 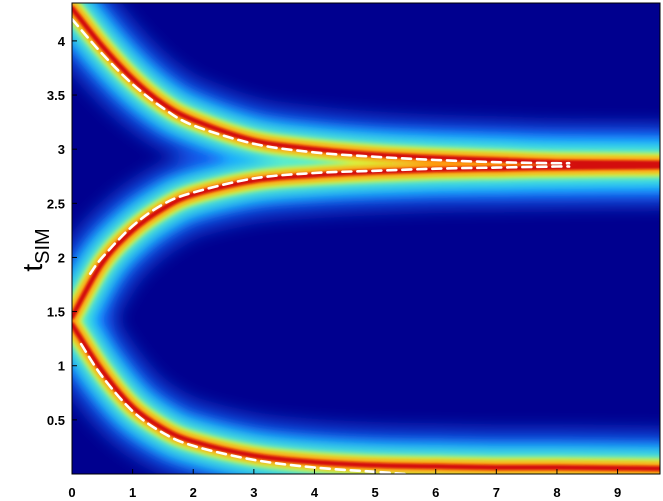 What do you see at coordinates (62, 41) in the screenshot?
I see `y-tick-label: 4` at bounding box center [62, 41].